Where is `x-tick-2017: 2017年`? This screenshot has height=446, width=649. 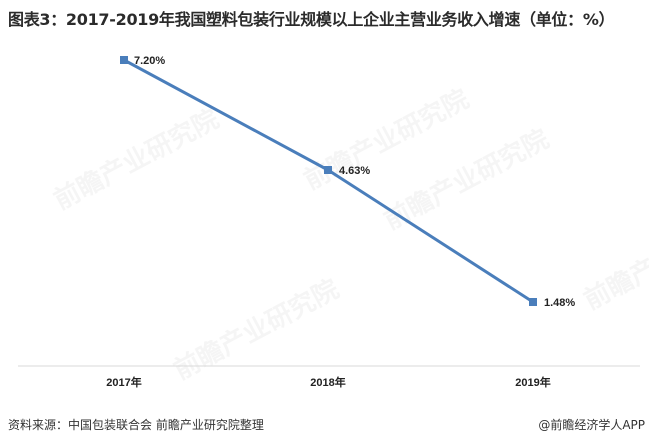 x-tick-2017: 2017年 is located at coordinates (123, 382).